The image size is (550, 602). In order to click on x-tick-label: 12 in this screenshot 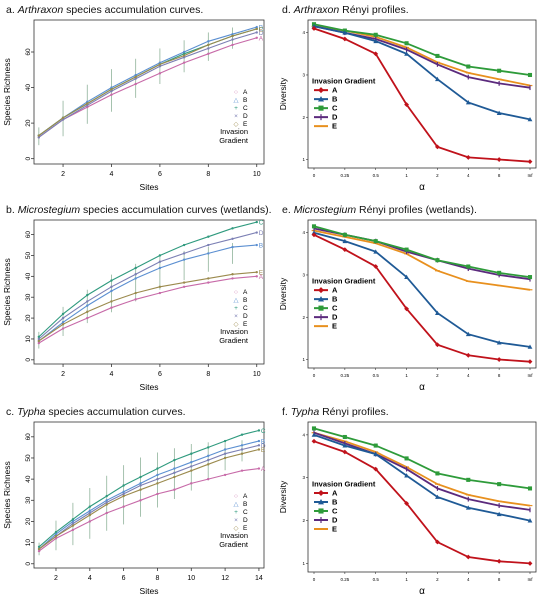, I will do `click(225, 578)`.